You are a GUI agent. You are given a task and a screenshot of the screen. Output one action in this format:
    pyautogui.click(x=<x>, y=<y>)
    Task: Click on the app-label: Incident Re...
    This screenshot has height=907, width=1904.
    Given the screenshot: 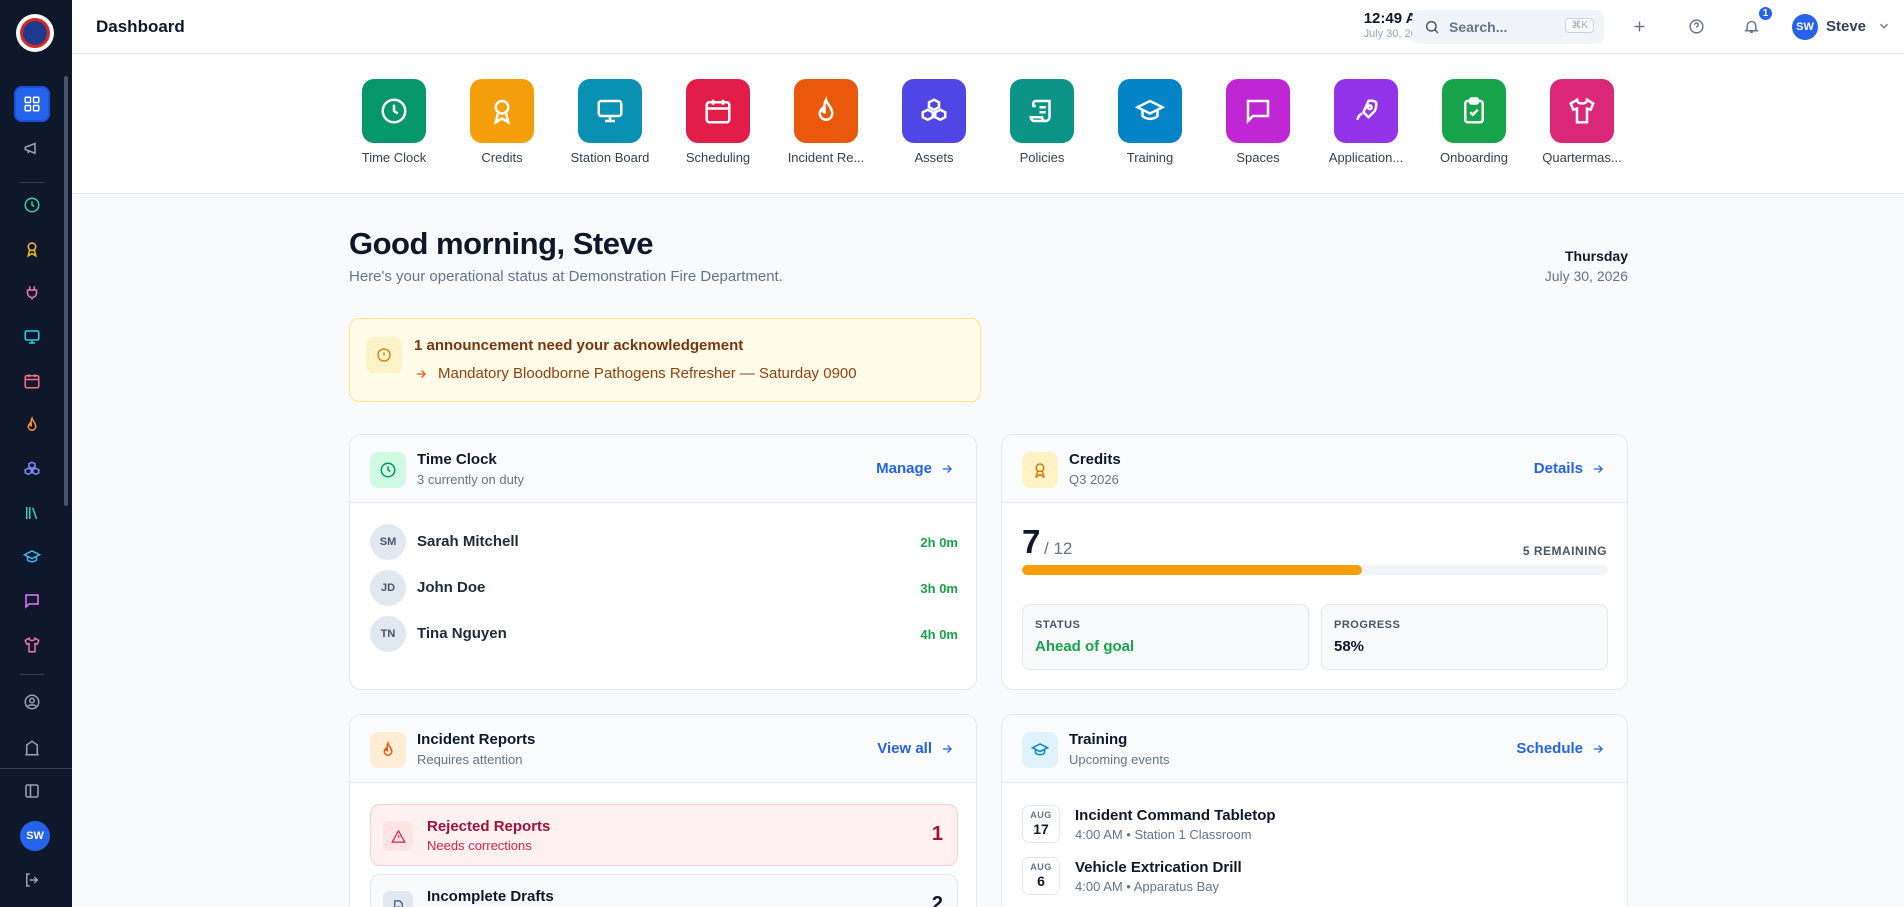 What is the action you would take?
    pyautogui.click(x=826, y=157)
    